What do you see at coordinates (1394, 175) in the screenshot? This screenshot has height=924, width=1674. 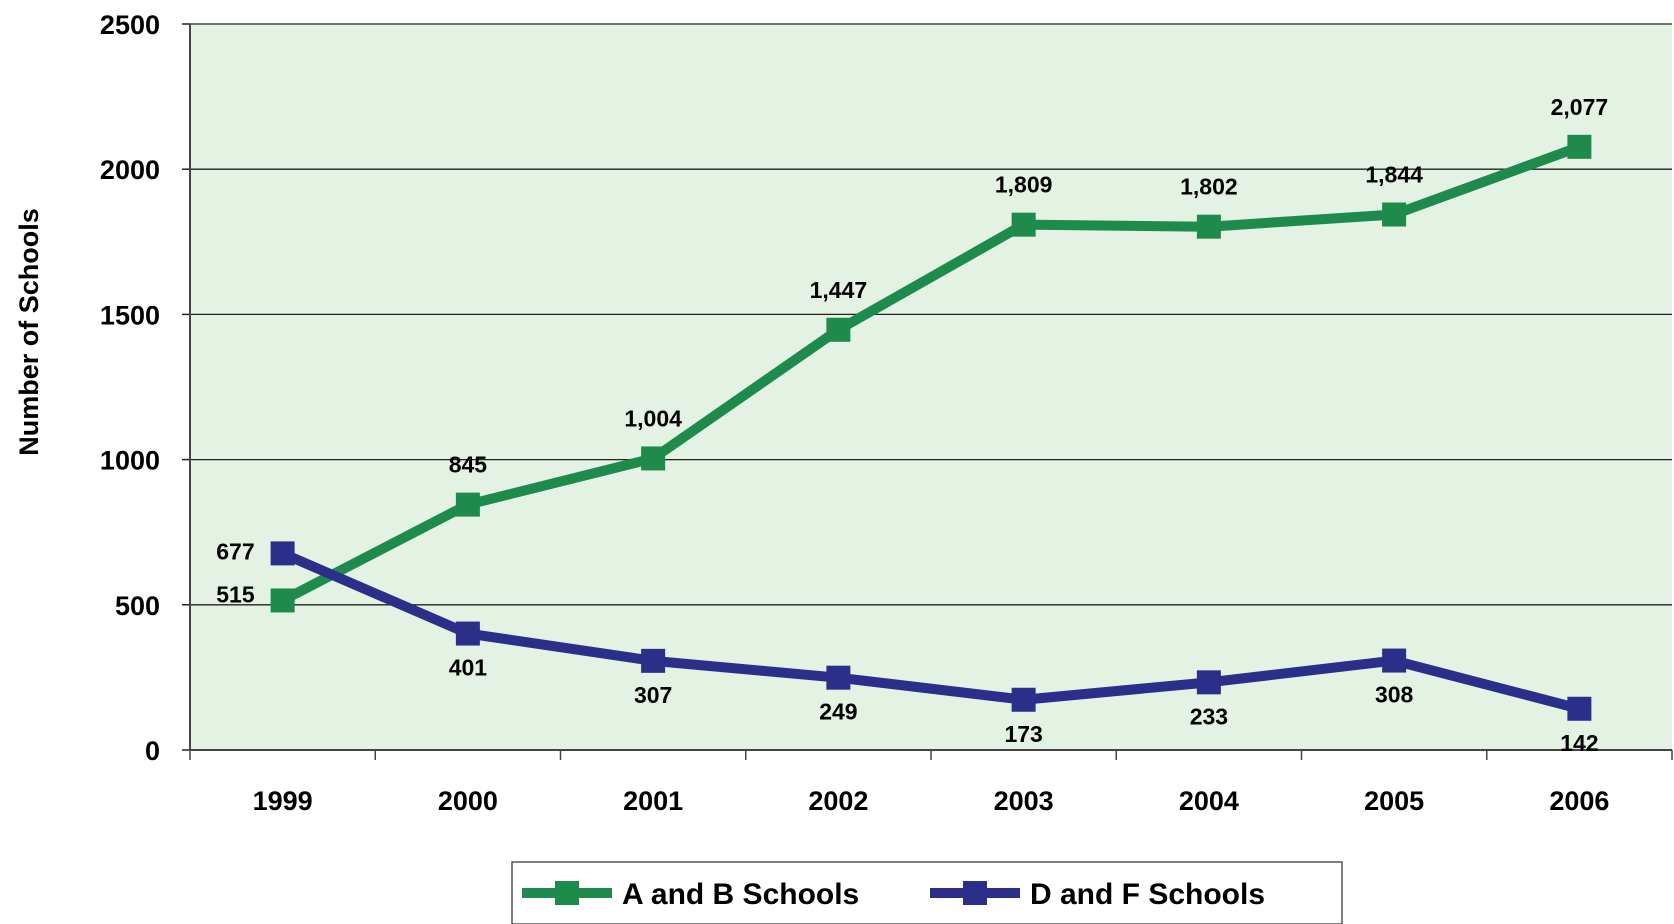 I see `series-0-data-label: 1,844` at bounding box center [1394, 175].